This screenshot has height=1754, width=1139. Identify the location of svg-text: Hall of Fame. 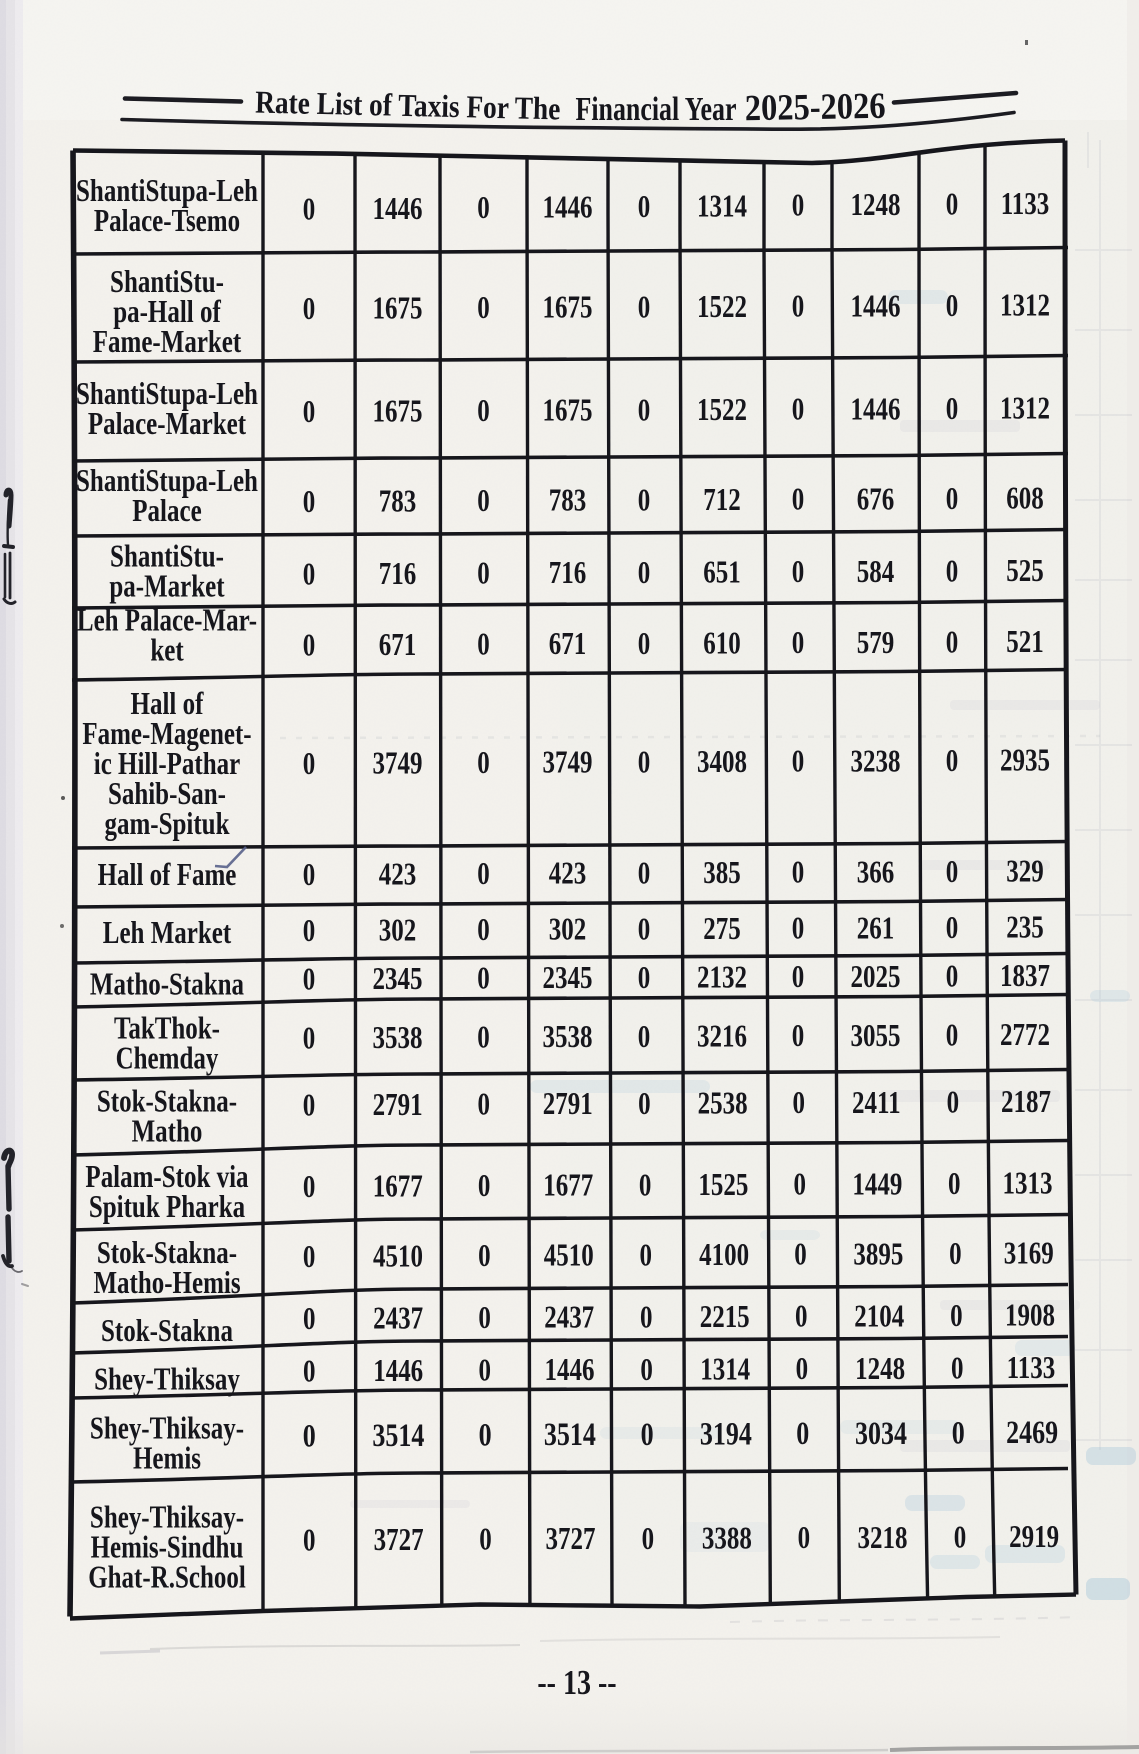
(167, 875).